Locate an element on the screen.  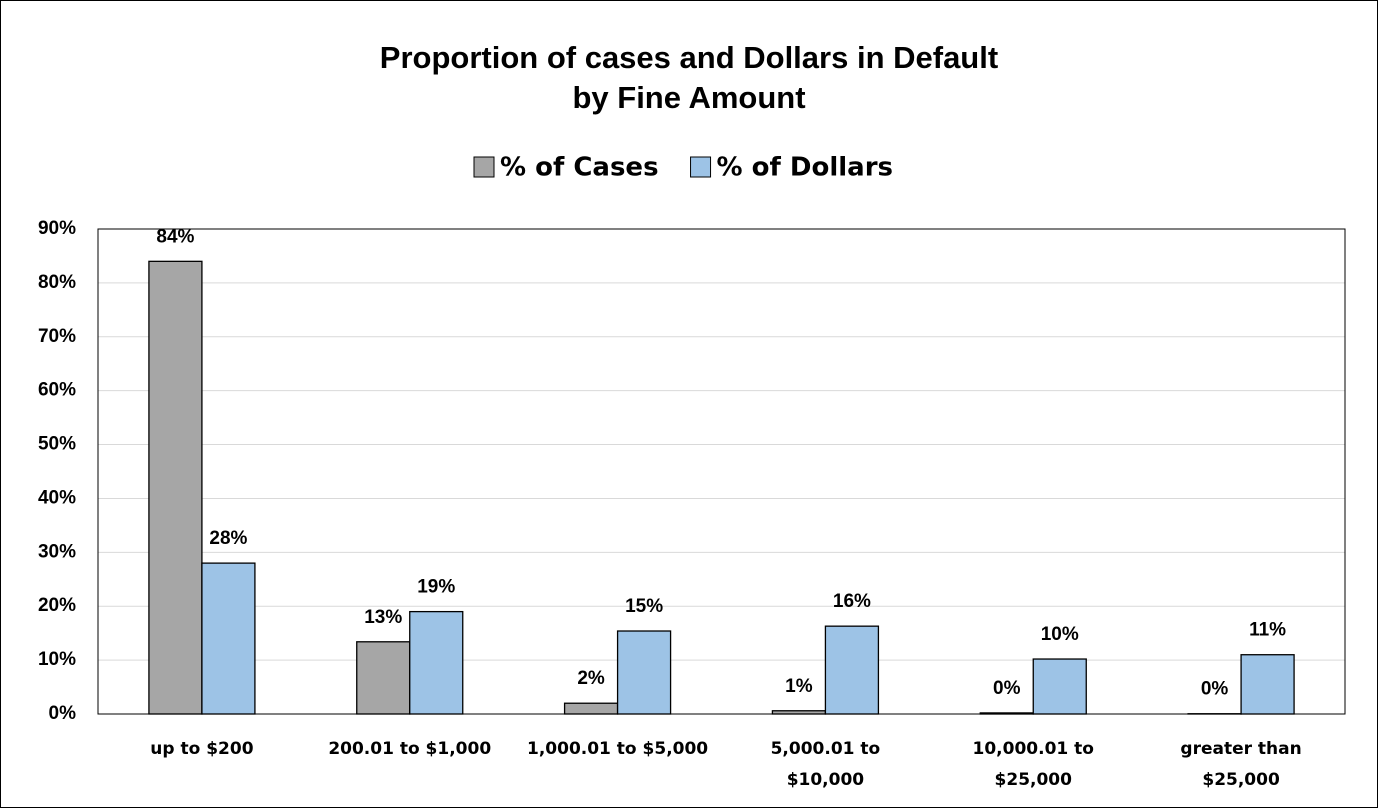
legend-label: % of Dollars is located at coordinates (805, 168).